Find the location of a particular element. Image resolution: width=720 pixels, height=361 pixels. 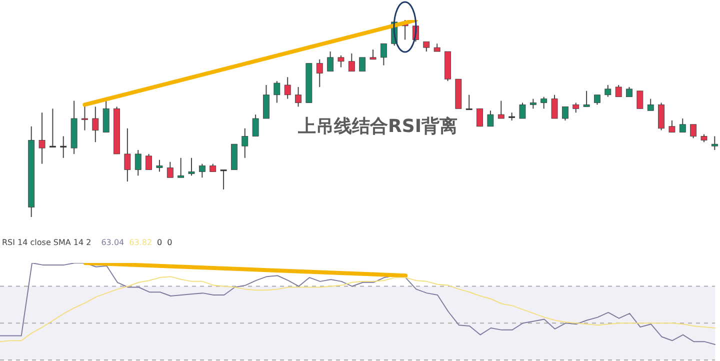

chart-title: RSI 14 close SMA 14 2 is located at coordinates (47, 242).